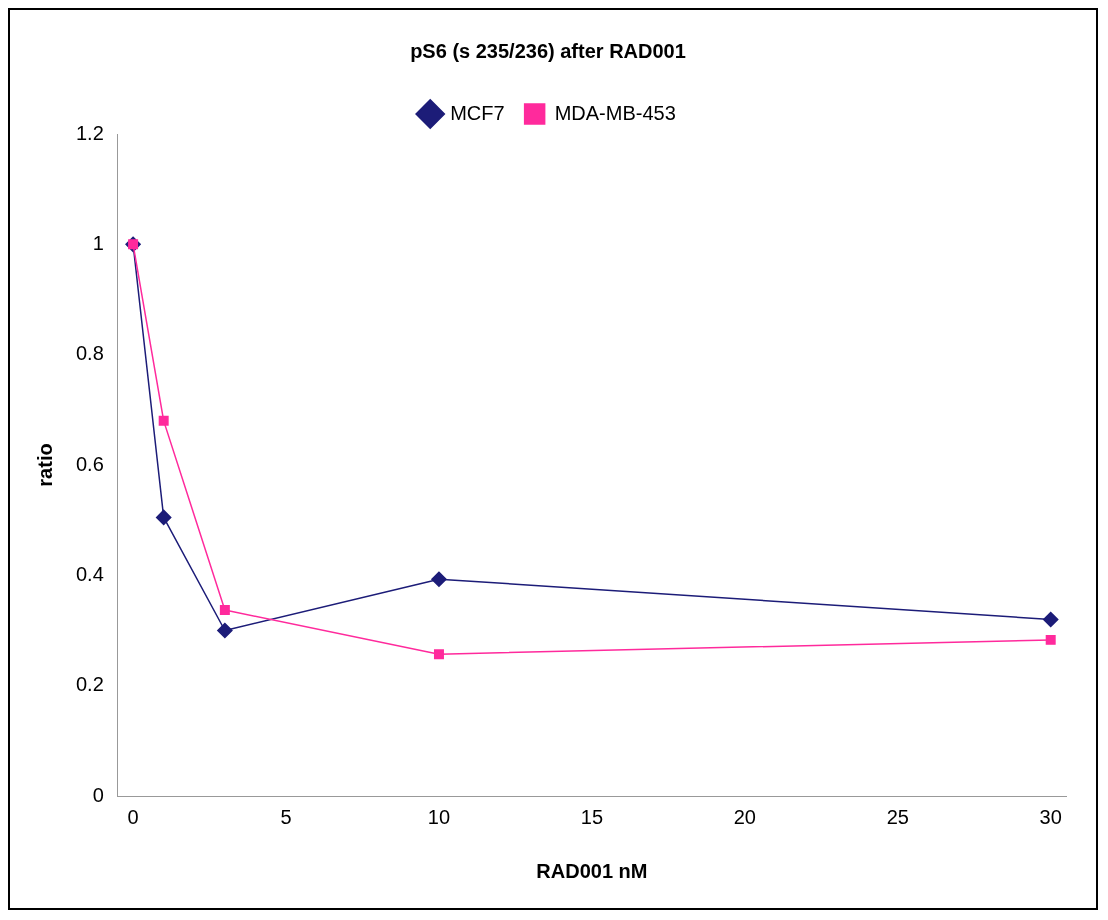 The height and width of the screenshot is (920, 1108). I want to click on x-tick-label: 30, so click(1050, 816).